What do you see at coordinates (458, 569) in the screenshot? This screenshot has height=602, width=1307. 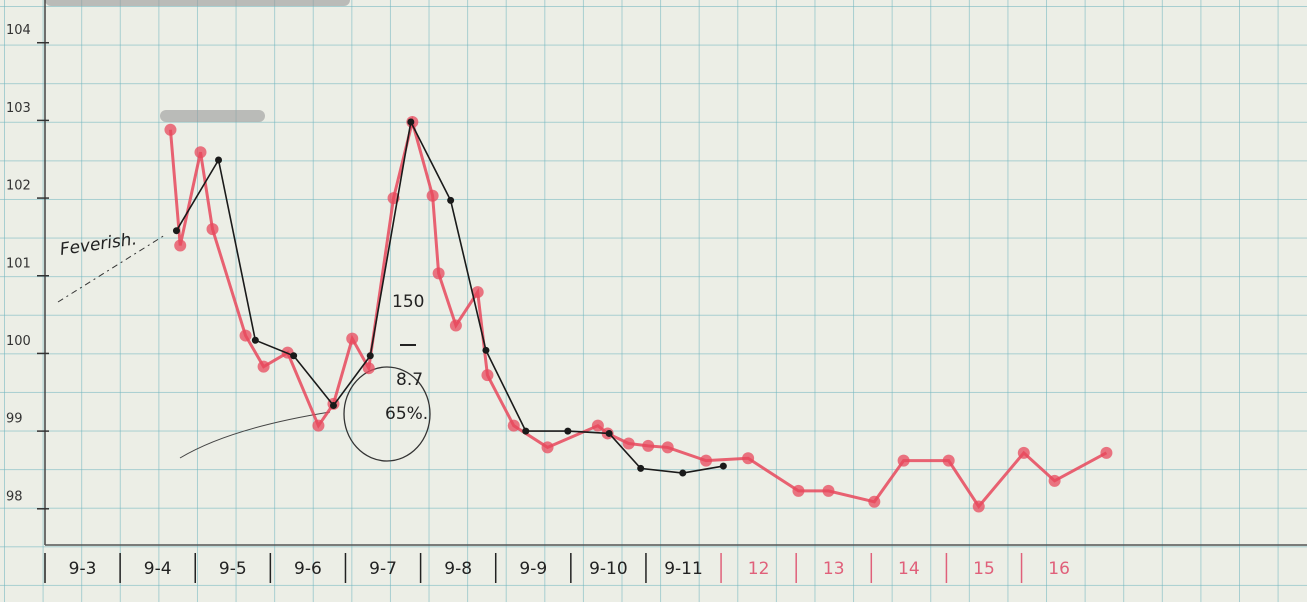 I see `x-tick-label: 9-8` at bounding box center [458, 569].